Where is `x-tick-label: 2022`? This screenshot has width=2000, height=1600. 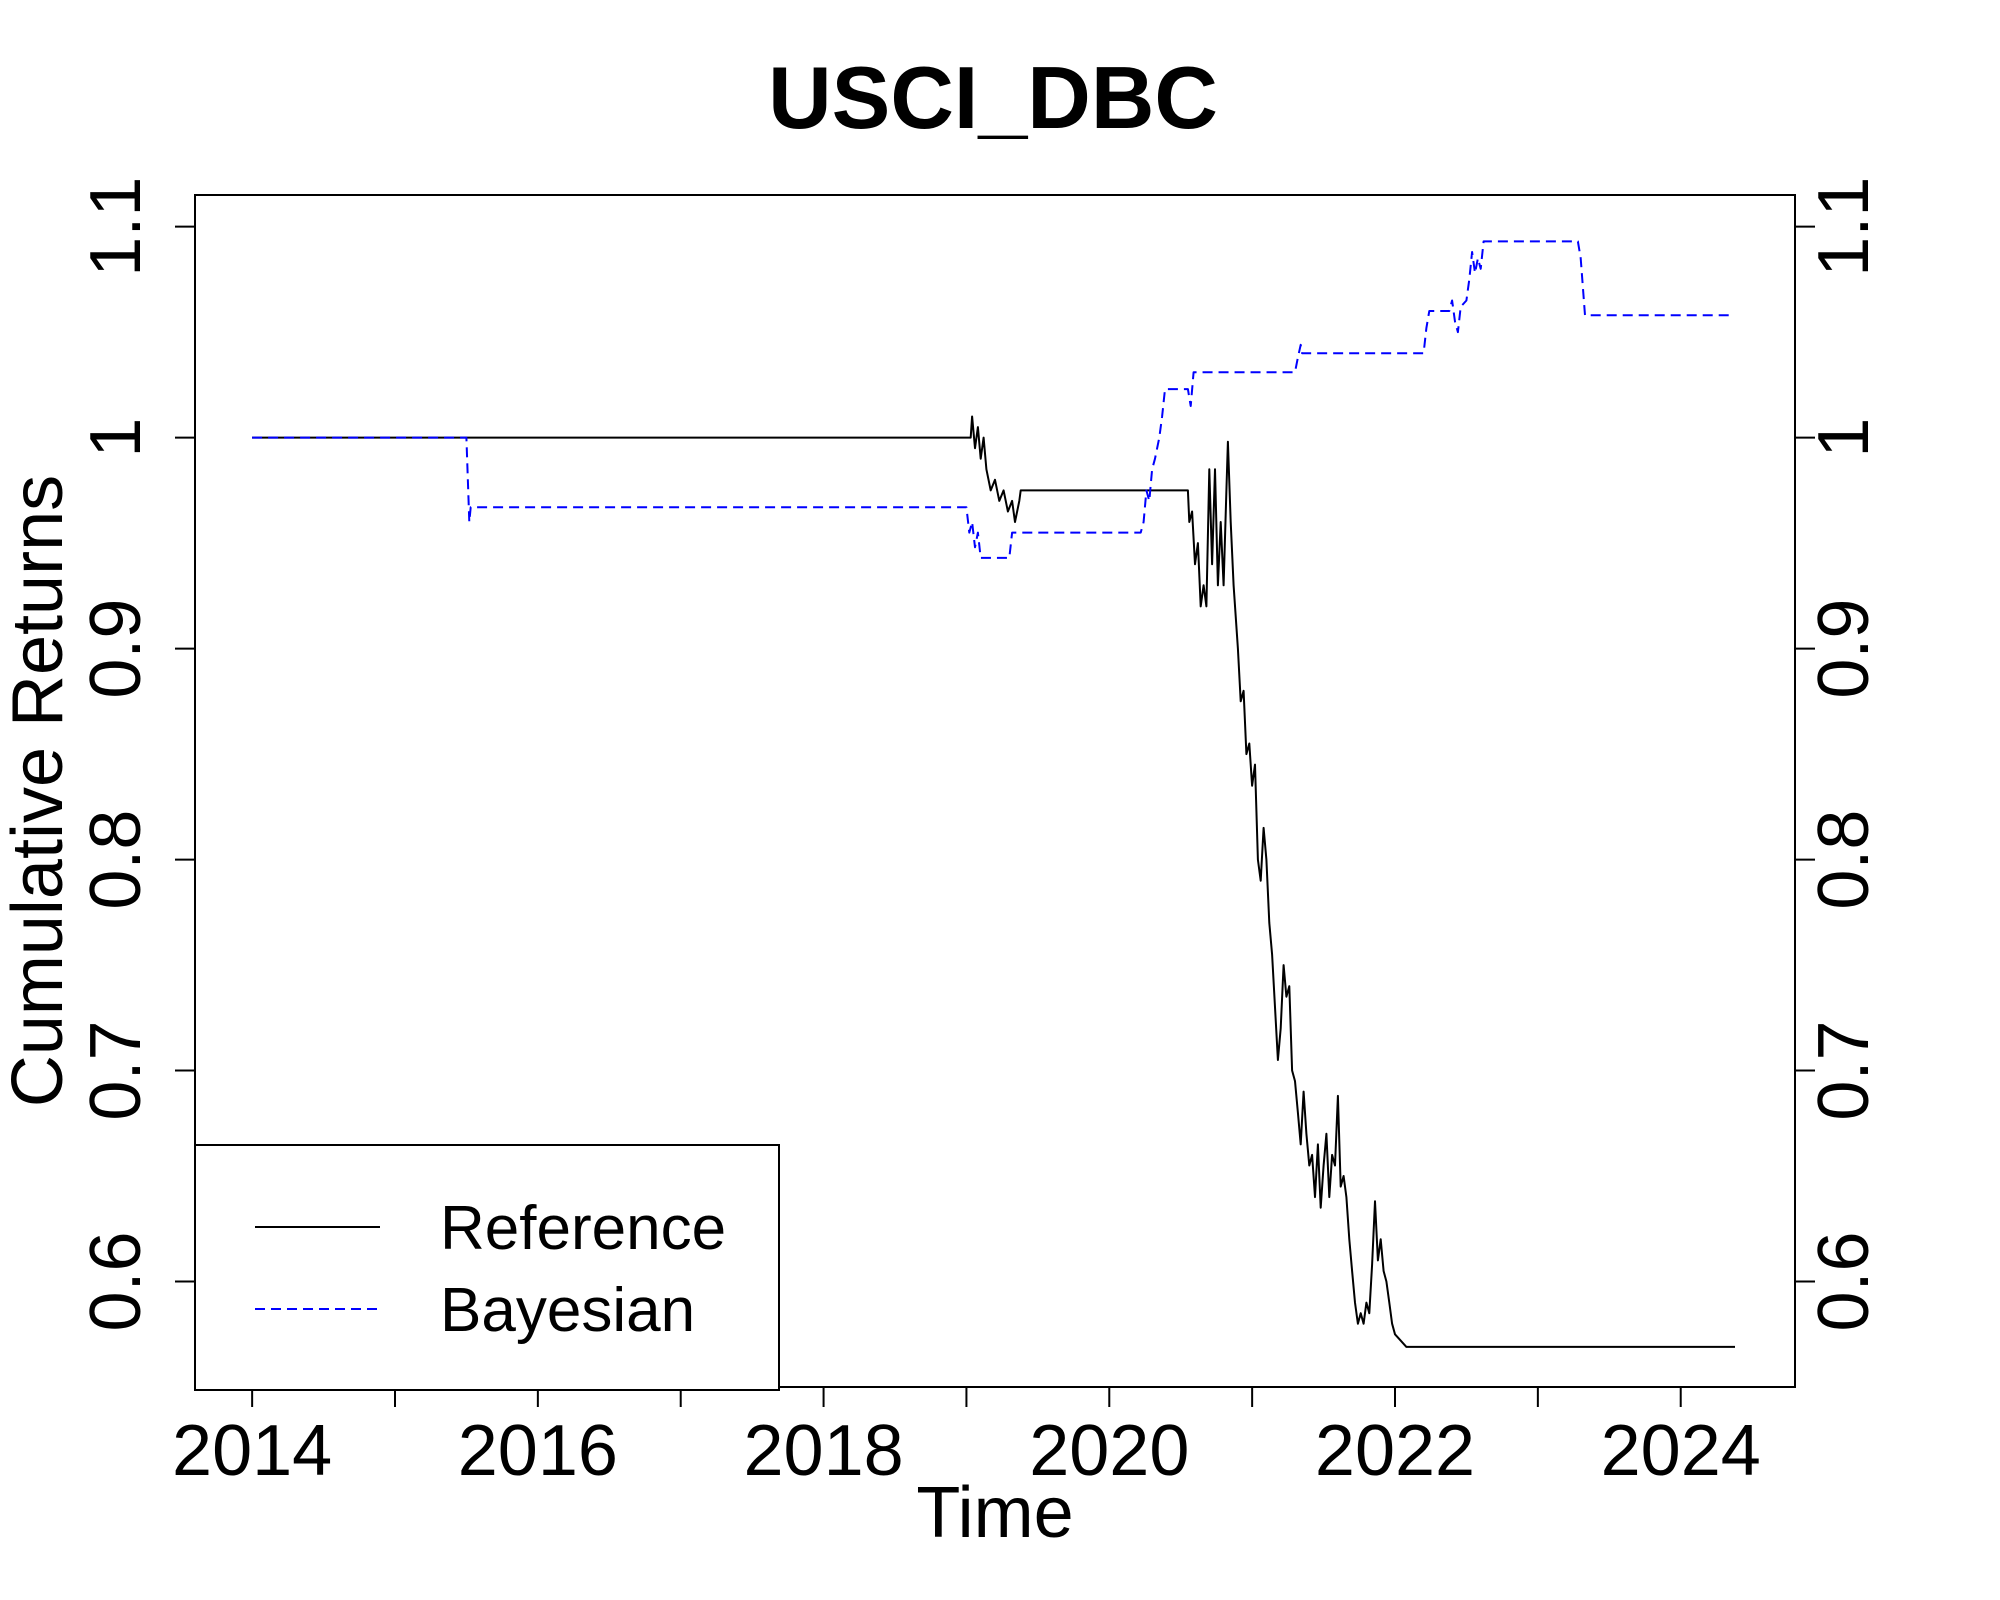 x-tick-label: 2022 is located at coordinates (1395, 1451).